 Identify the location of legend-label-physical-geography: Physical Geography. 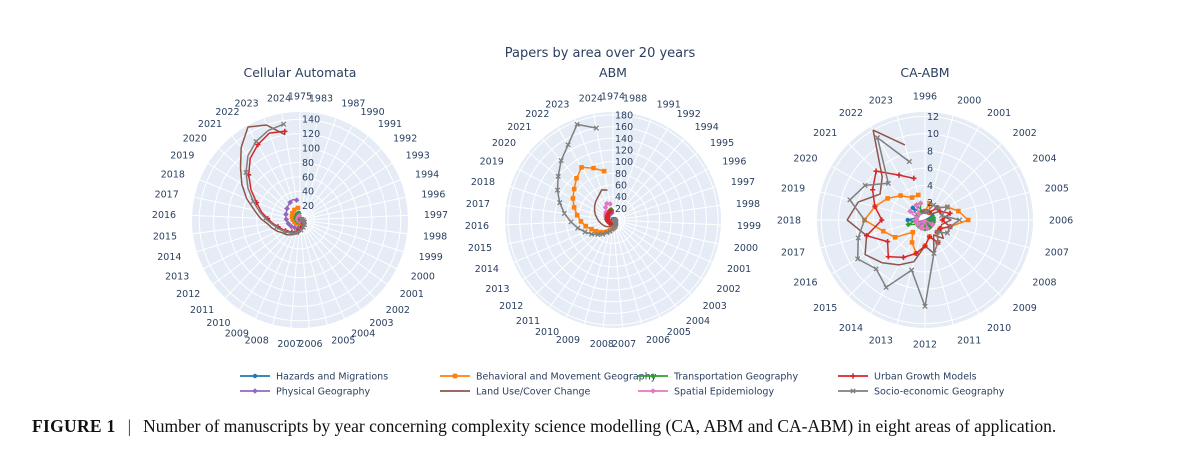
(323, 392).